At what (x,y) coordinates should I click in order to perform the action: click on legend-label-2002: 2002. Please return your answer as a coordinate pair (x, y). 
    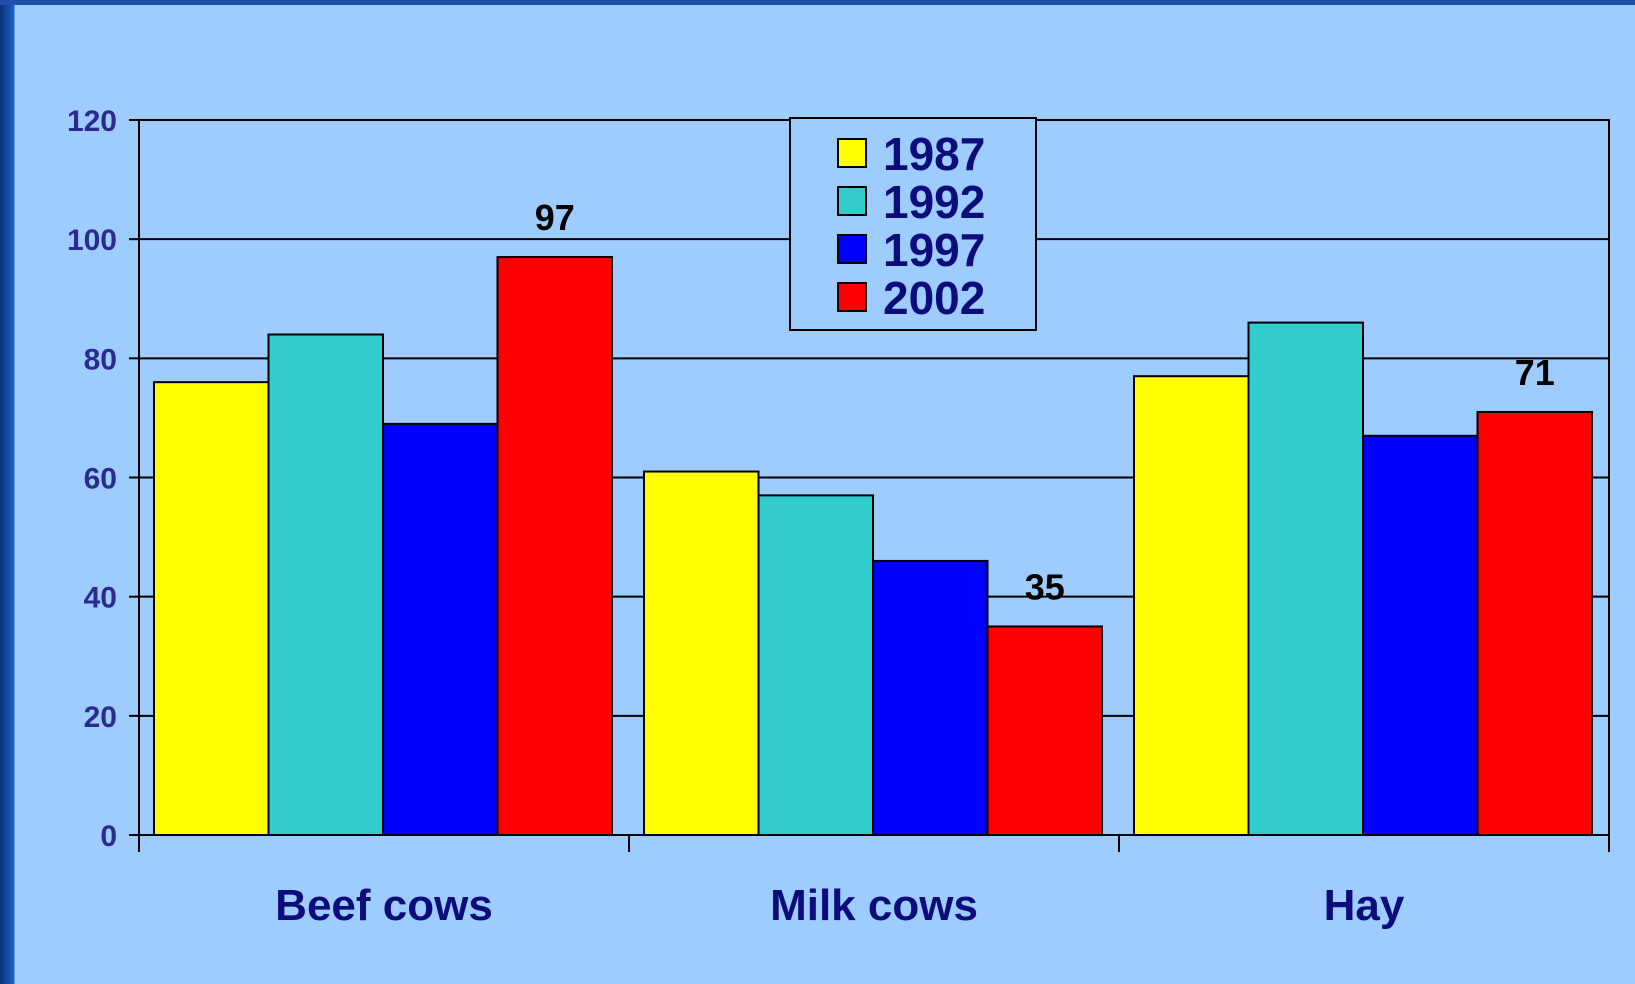
    Looking at the image, I should click on (934, 298).